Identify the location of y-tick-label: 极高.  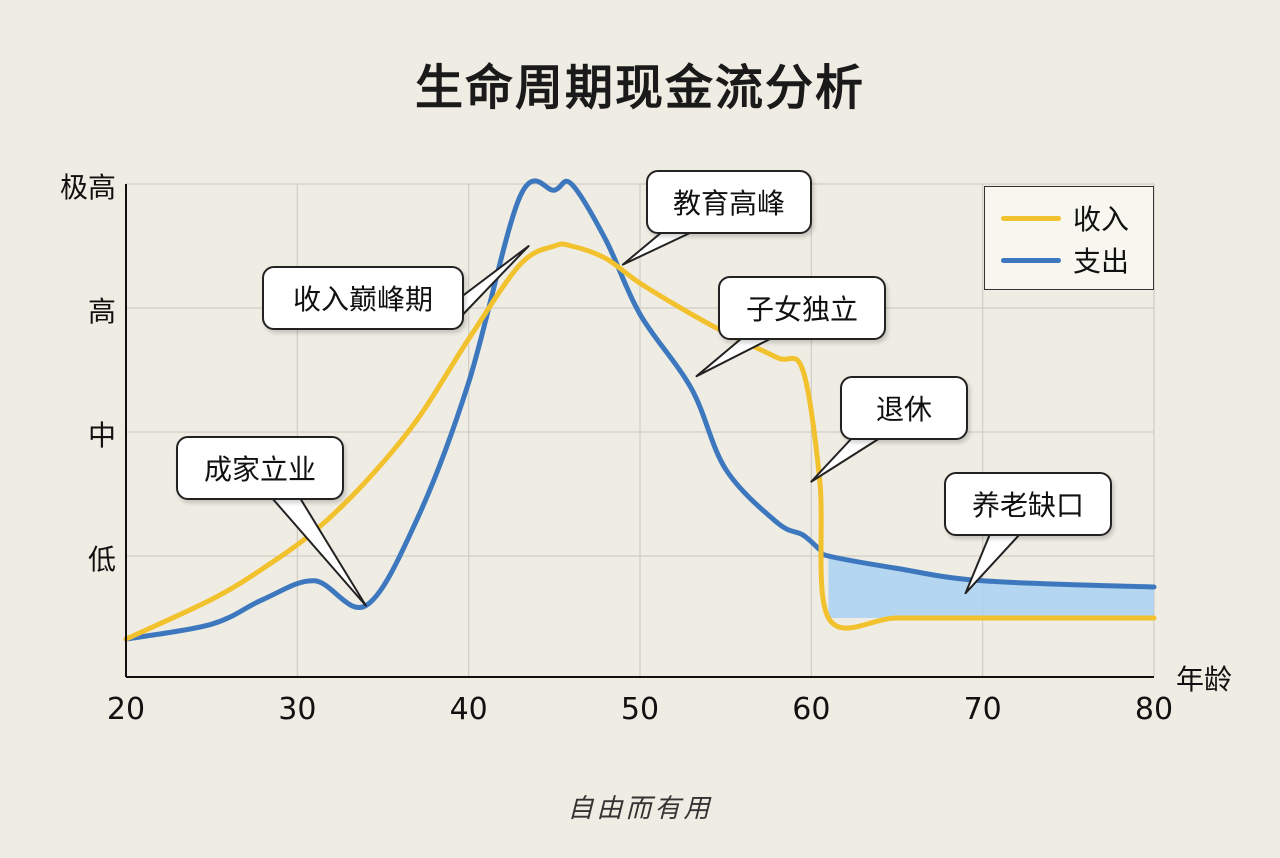
(87, 187).